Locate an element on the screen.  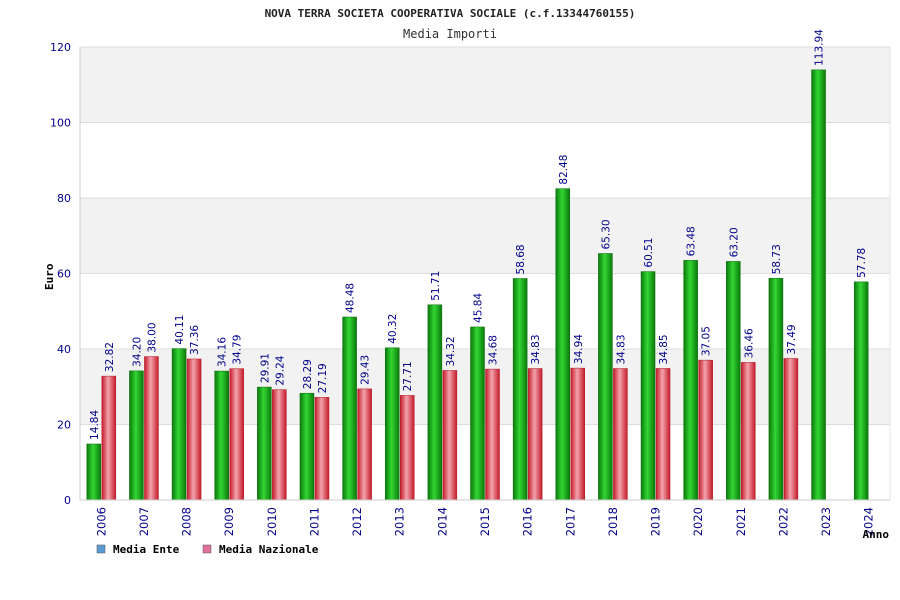
data-label-media-ente: 34.16 is located at coordinates (223, 352).